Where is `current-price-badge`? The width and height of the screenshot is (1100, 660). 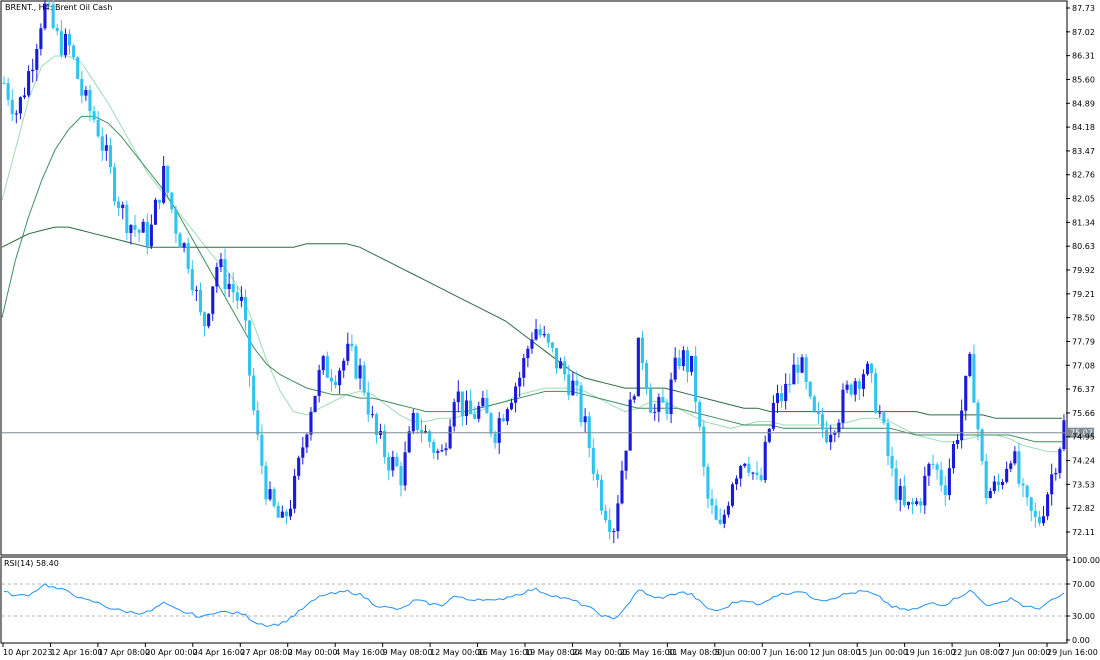 current-price-badge is located at coordinates (1081, 432).